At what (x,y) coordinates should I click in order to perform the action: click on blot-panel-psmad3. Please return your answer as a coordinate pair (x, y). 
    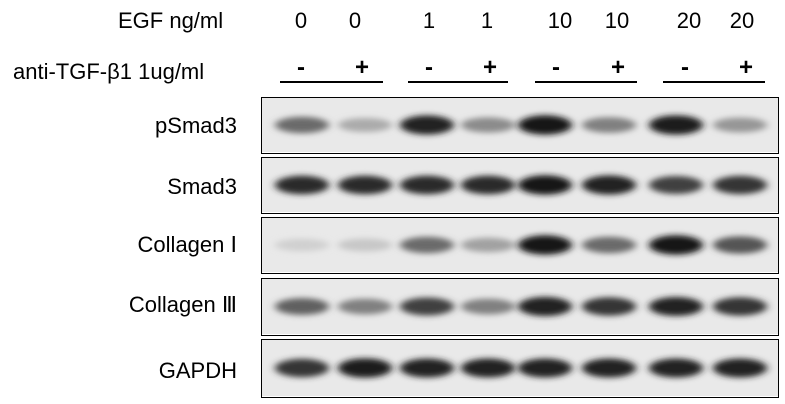
    Looking at the image, I should click on (520, 125).